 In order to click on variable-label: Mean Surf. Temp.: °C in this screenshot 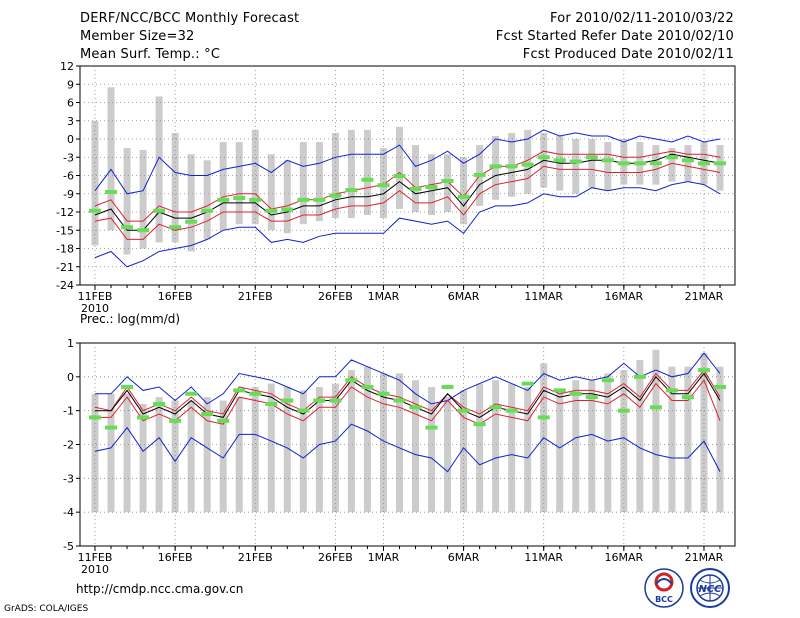, I will do `click(150, 54)`.